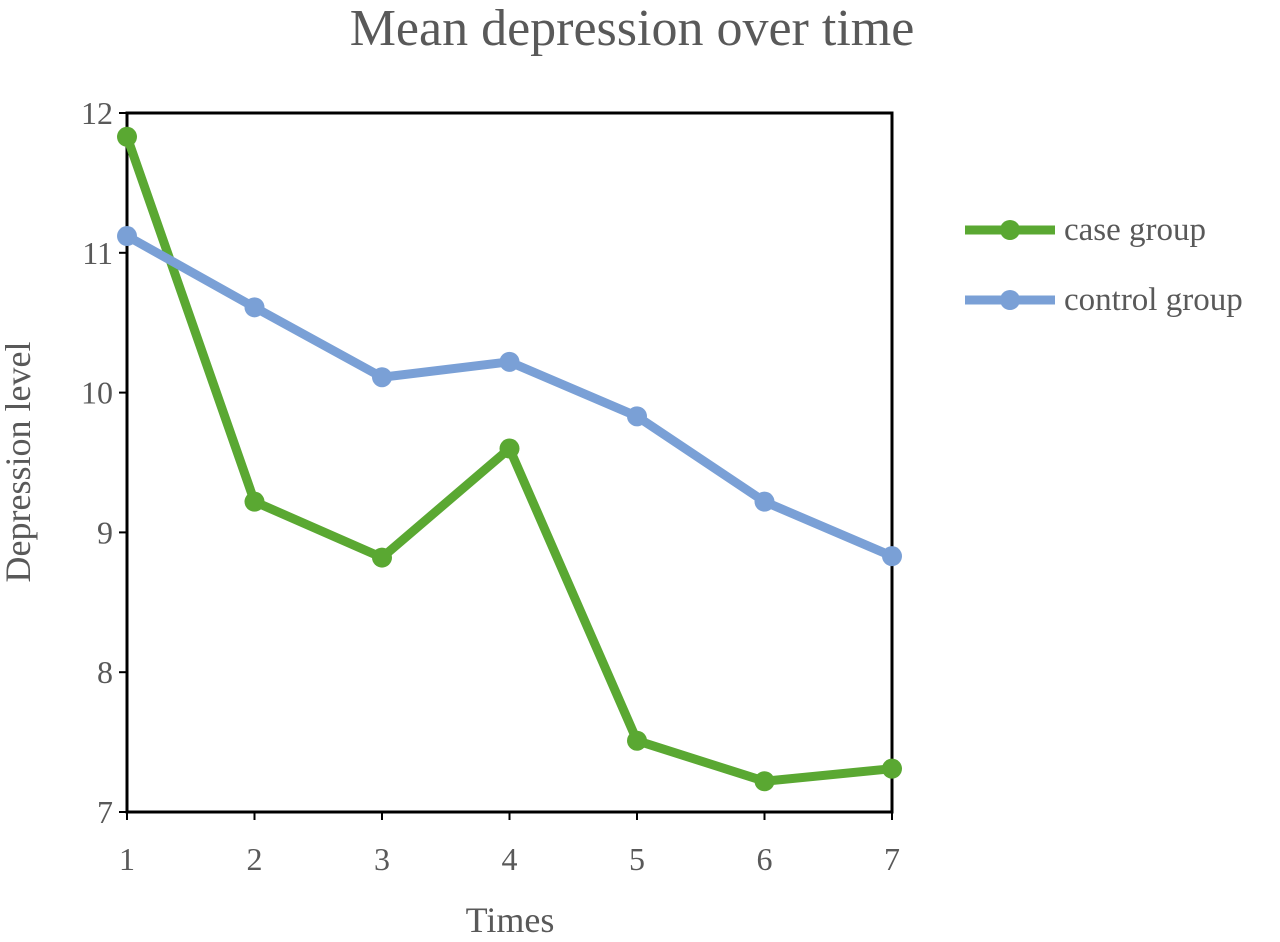 This screenshot has width=1280, height=942. What do you see at coordinates (1010, 230) in the screenshot?
I see `legend-marker-case-group` at bounding box center [1010, 230].